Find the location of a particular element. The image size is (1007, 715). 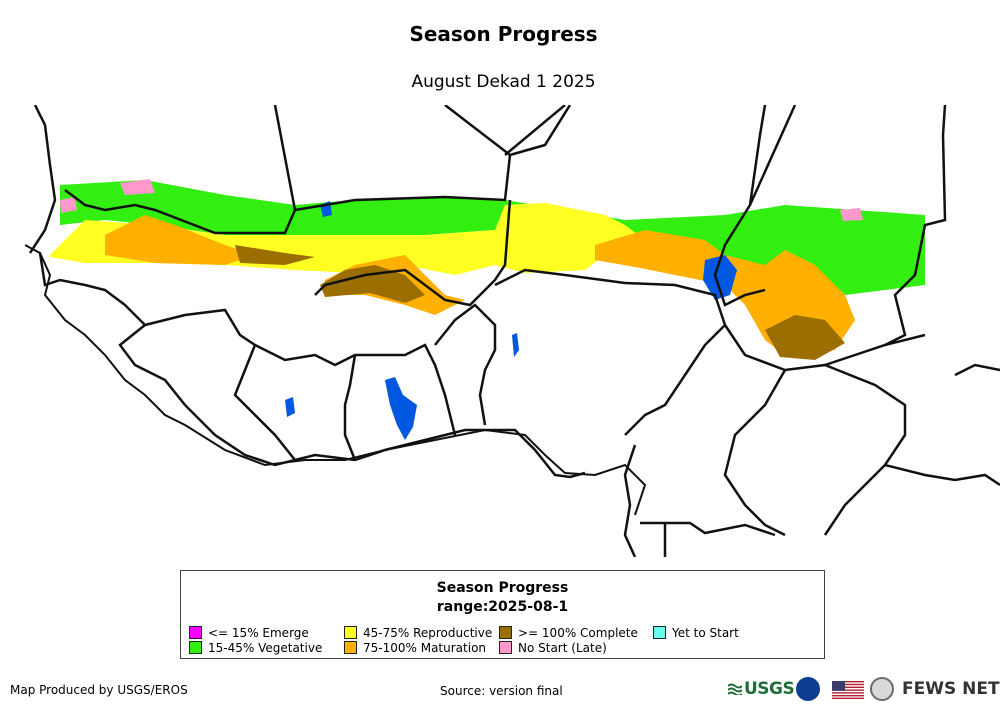

vegetative-region is located at coordinates (492, 237).